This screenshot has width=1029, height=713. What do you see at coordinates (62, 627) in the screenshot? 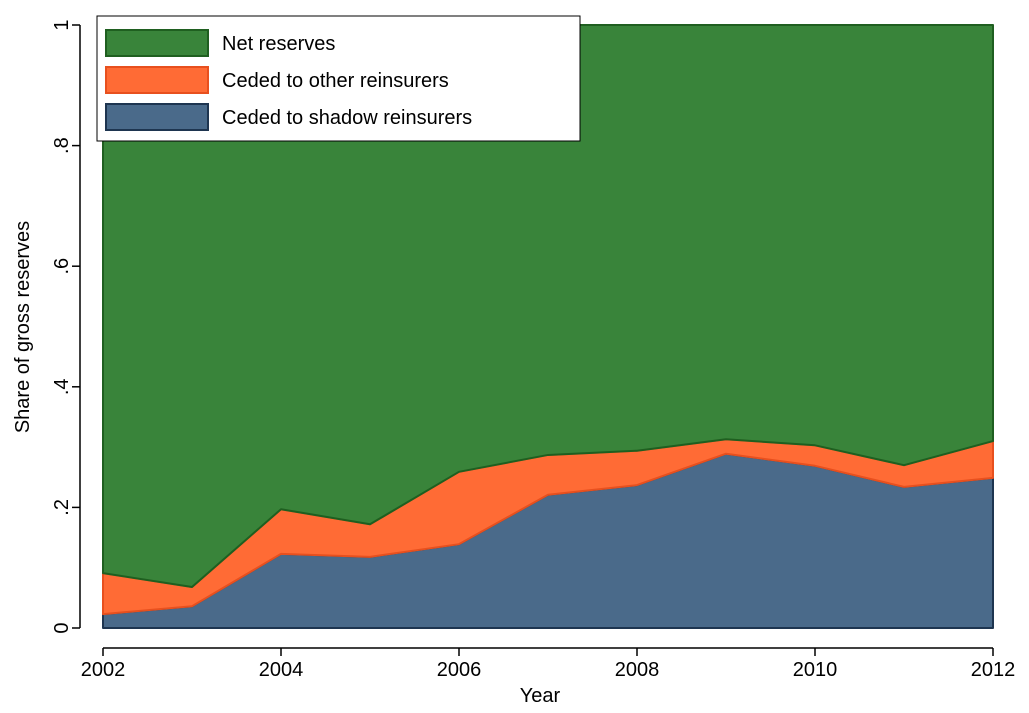
I see `y-tick-label: 0` at bounding box center [62, 627].